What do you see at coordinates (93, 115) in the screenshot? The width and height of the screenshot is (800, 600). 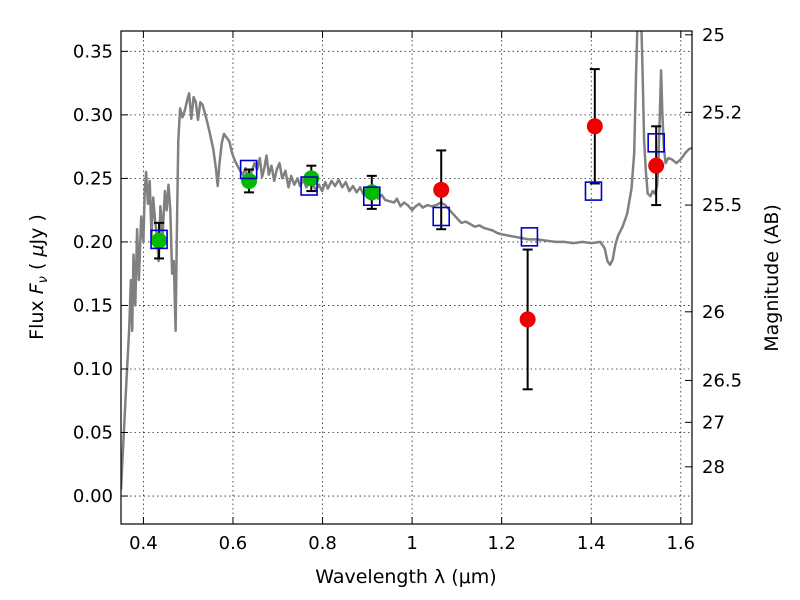 I see `y-tick-label: 0.30` at bounding box center [93, 115].